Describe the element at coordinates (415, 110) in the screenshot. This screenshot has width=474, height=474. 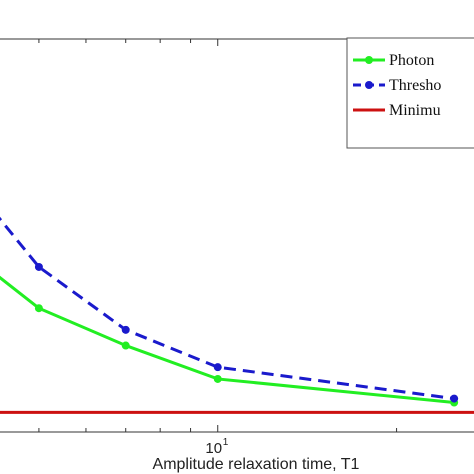
I see `legend-label-3: Minimu` at that location.